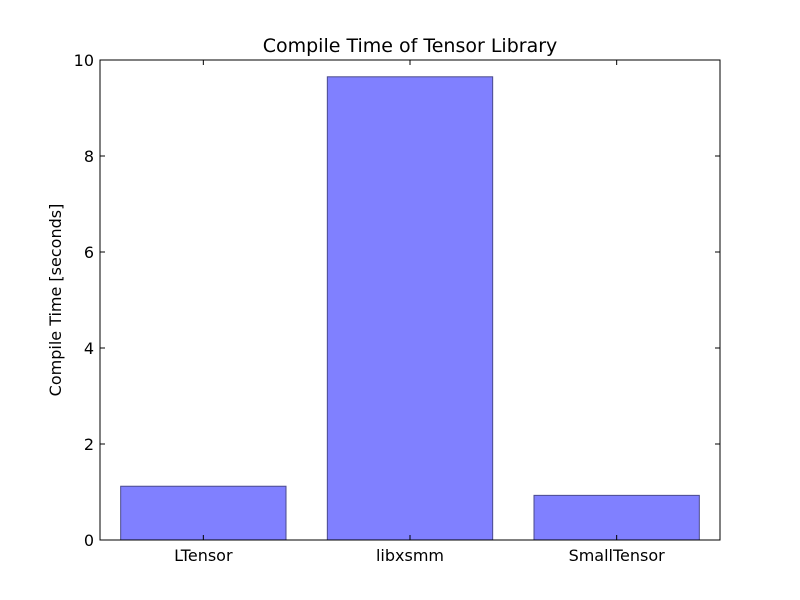  What do you see at coordinates (55, 300) in the screenshot?
I see `y-axis-label: Compile Time [seconds]` at bounding box center [55, 300].